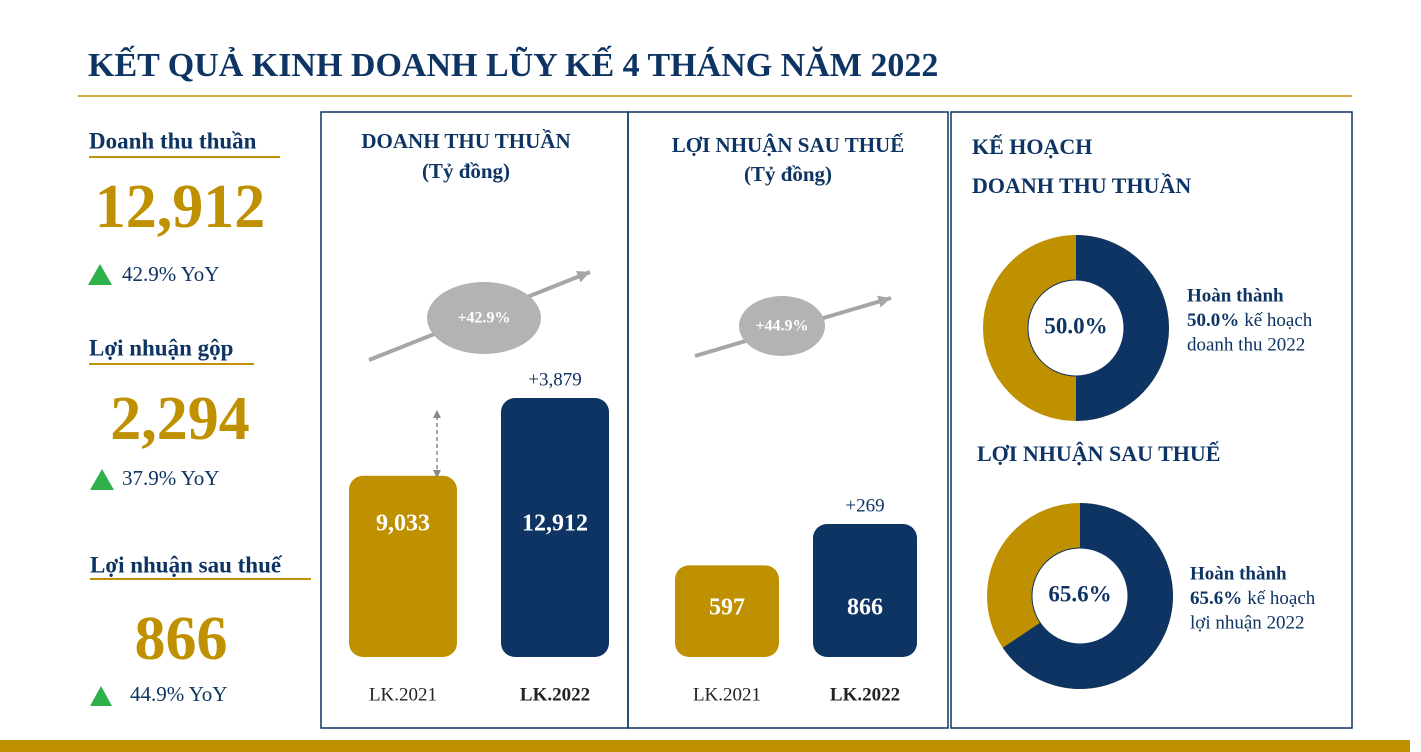 The image size is (1421, 752). I want to click on kpi-value: 2,294, so click(180, 419).